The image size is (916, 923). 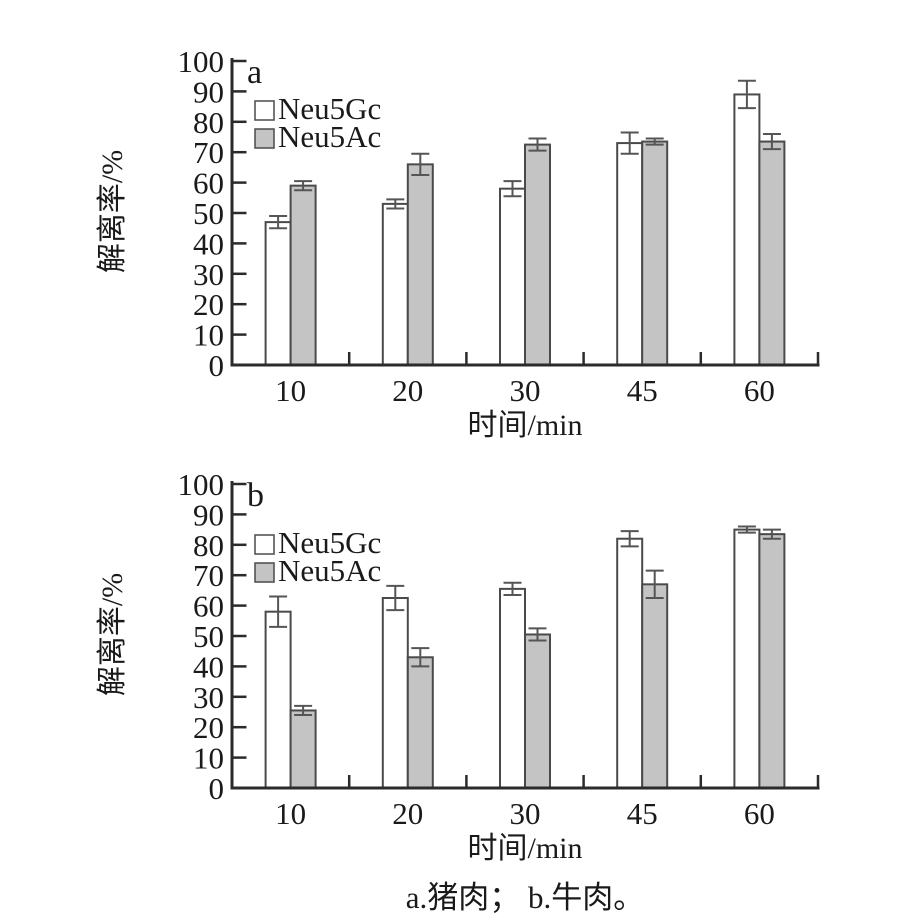 I want to click on x-tick-label-b-10: 10, so click(x=290, y=813).